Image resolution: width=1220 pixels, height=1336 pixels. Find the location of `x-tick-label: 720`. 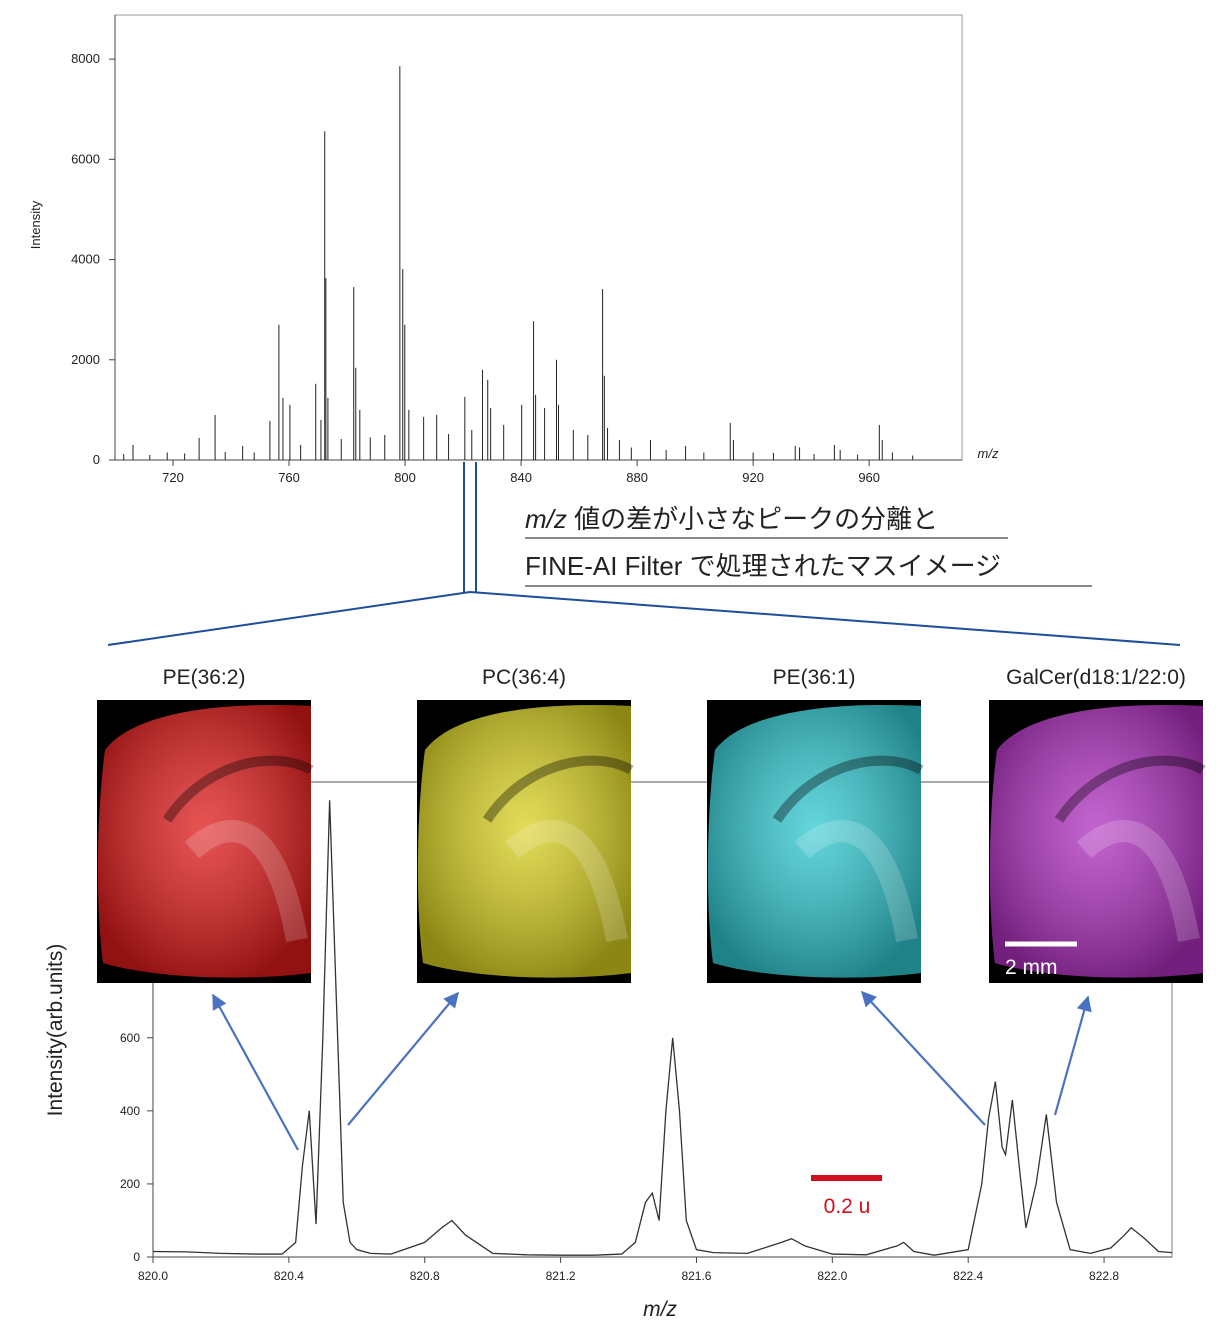

x-tick-label: 720 is located at coordinates (173, 477).